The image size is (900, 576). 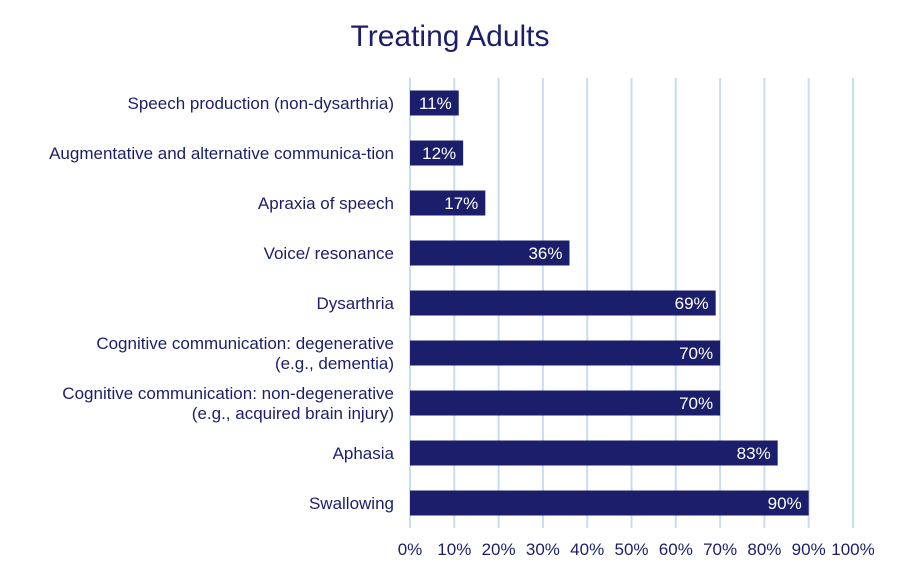 What do you see at coordinates (351, 503) in the screenshot?
I see `category-label: Swallowing` at bounding box center [351, 503].